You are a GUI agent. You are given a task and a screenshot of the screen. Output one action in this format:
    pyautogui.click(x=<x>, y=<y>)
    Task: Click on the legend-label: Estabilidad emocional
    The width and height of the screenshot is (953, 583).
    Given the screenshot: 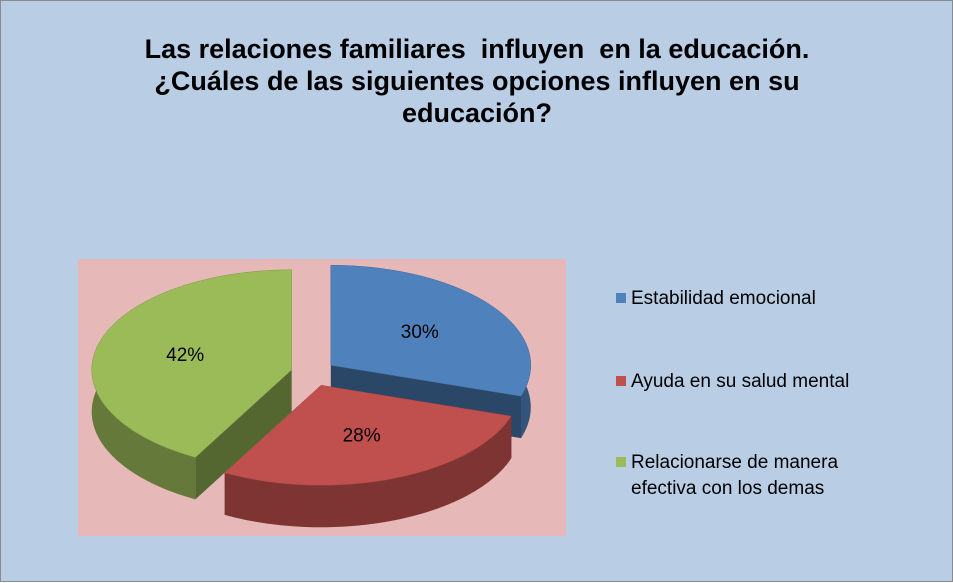 What is the action you would take?
    pyautogui.click(x=723, y=298)
    